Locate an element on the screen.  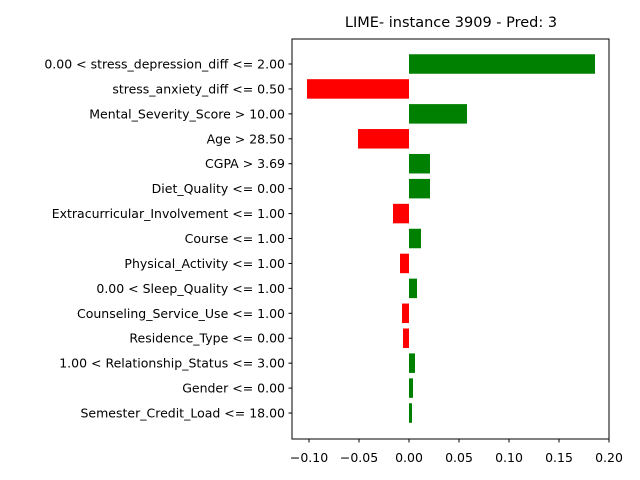
y-tick-label-11: Residence_Type <= 0.00 is located at coordinates (207, 338).